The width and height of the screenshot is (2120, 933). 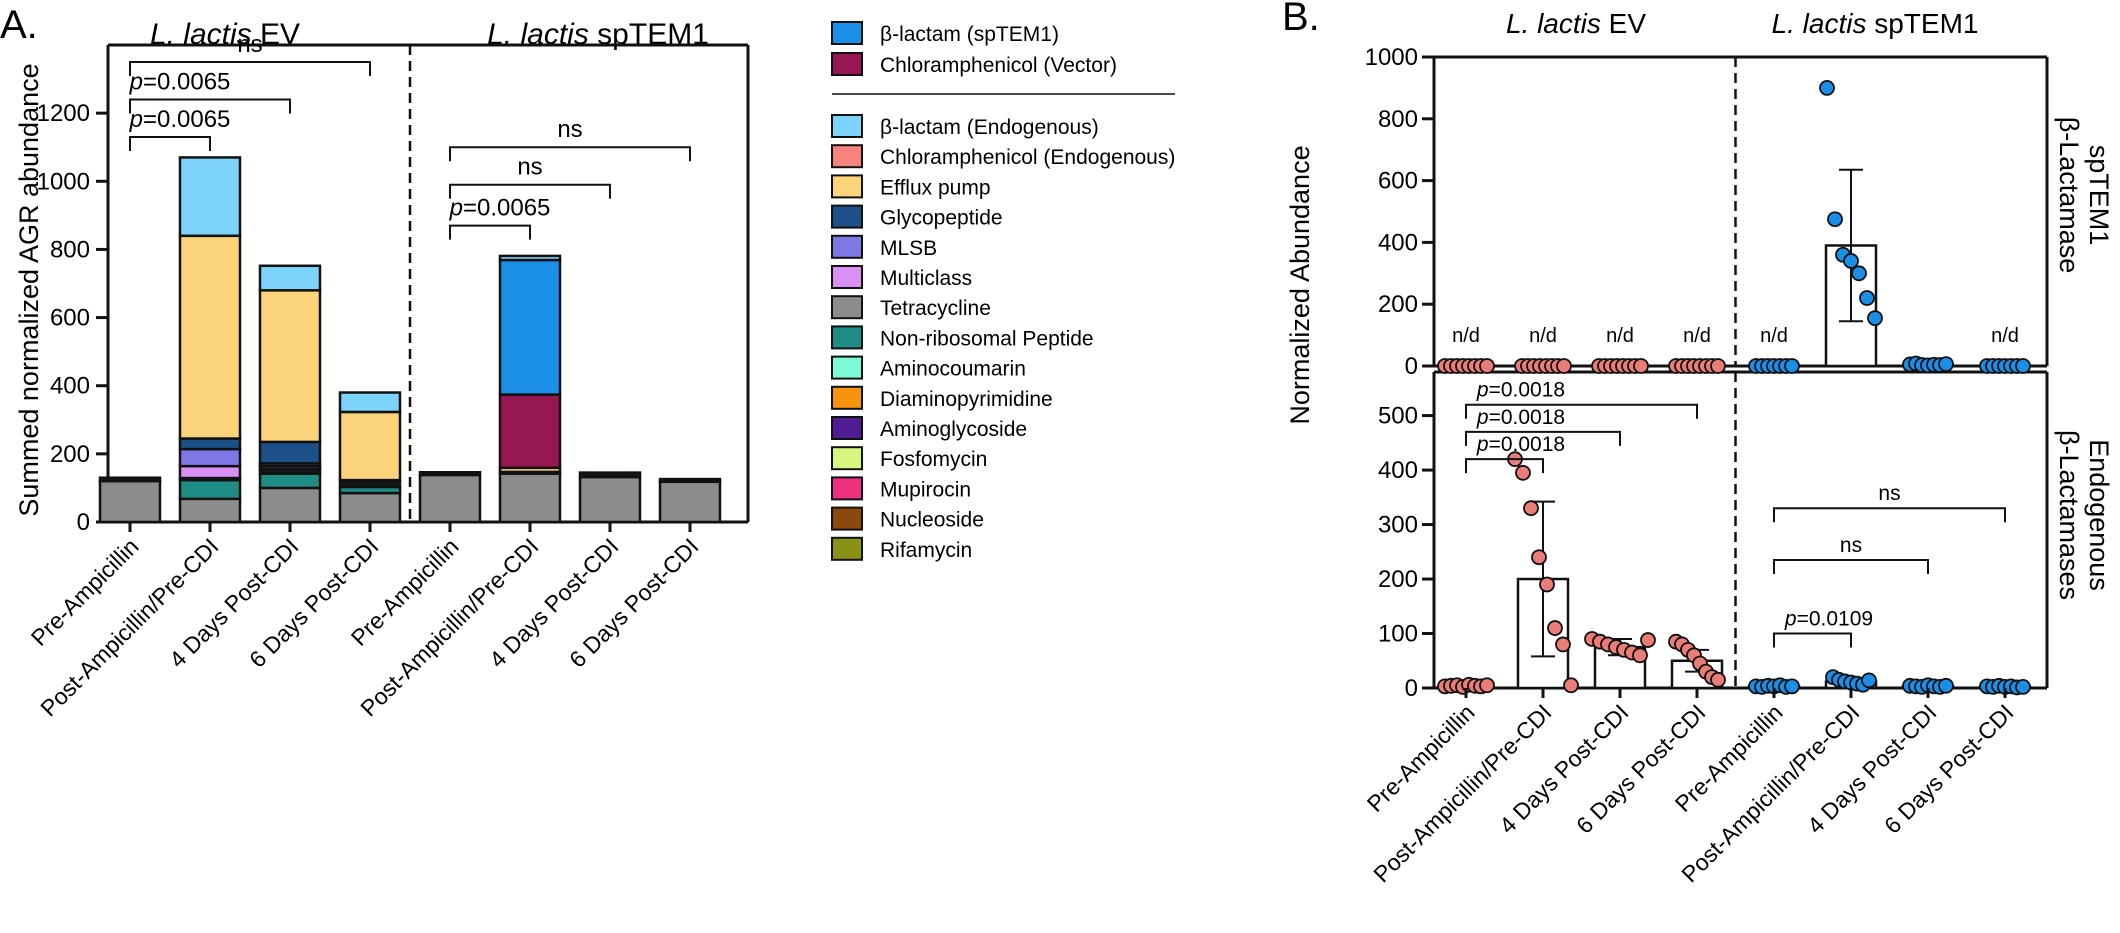 I want to click on legend-swatch-chloramphenicol-endogenous, so click(x=847, y=156).